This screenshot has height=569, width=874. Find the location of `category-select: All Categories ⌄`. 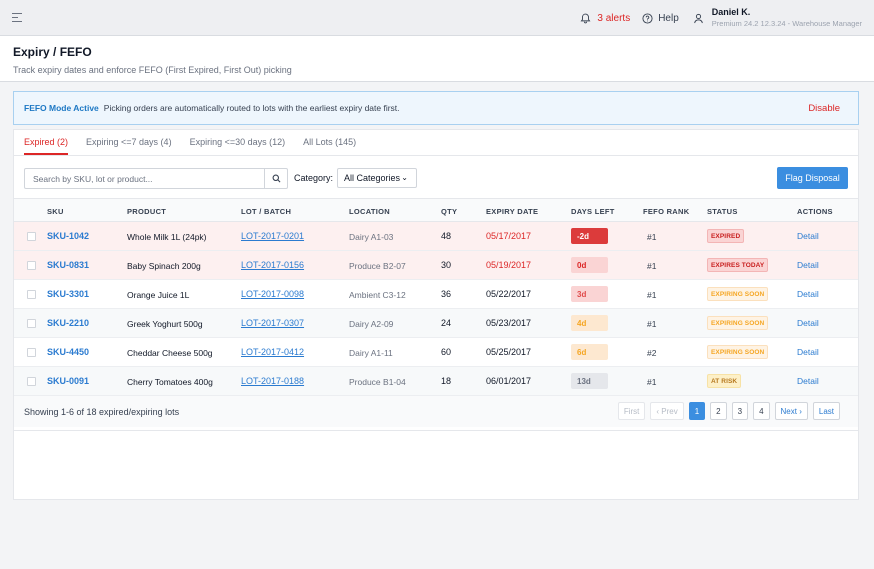

category-select: All Categories ⌄ is located at coordinates (377, 178).